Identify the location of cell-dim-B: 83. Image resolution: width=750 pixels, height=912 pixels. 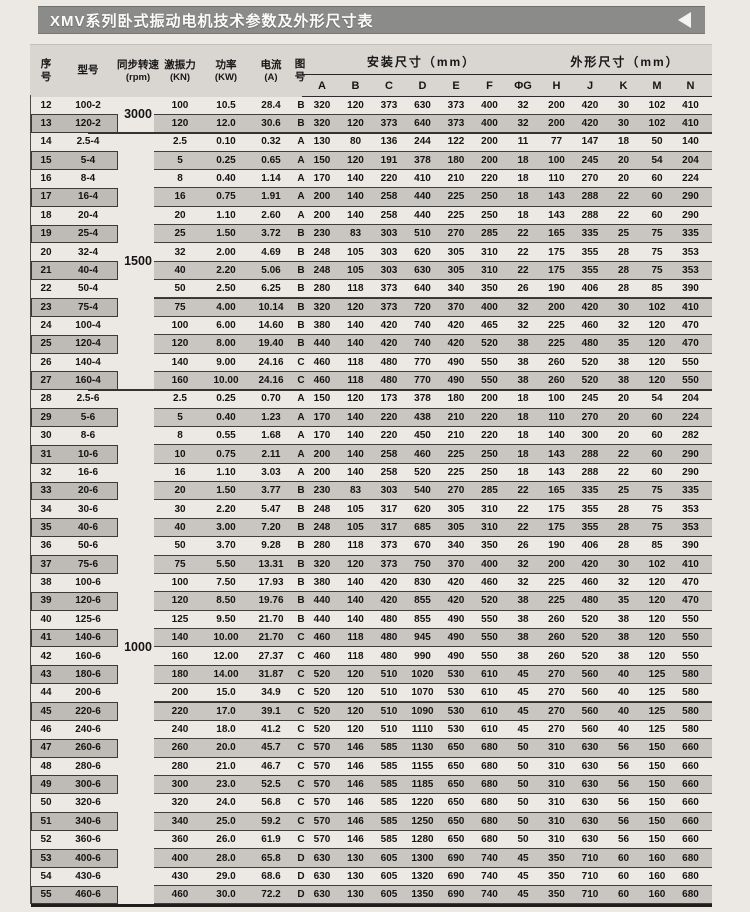
(355, 234).